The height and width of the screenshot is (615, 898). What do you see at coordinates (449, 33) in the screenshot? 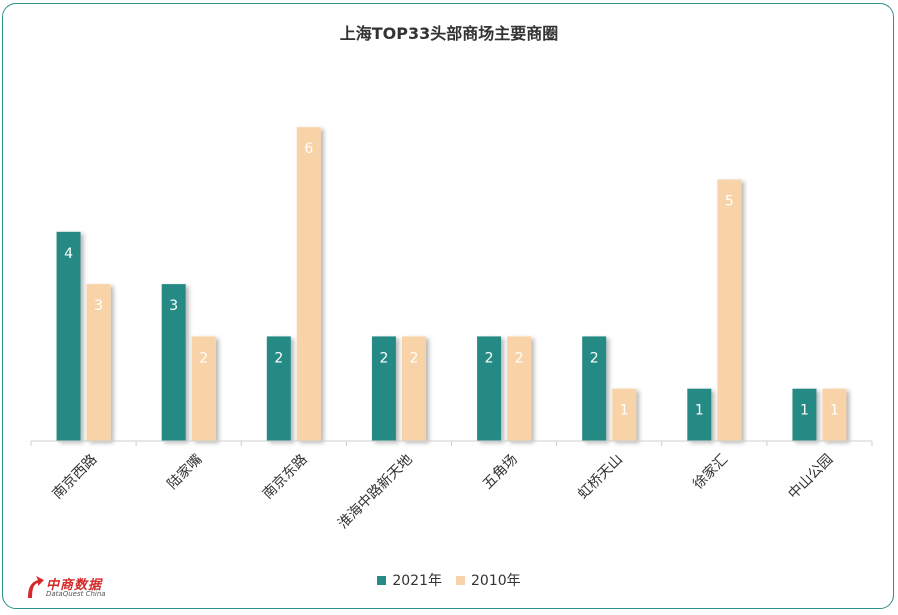
I see `chart-title: 上海TOP33头部商场主要商圈` at bounding box center [449, 33].